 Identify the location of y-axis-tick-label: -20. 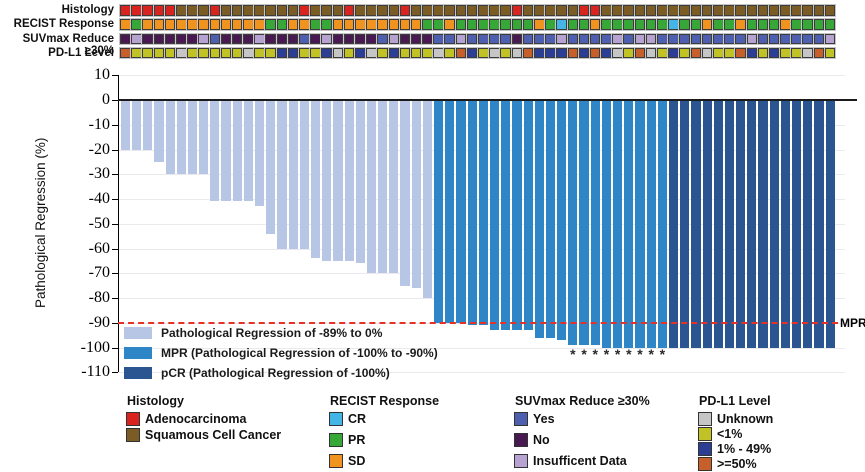
(99, 149).